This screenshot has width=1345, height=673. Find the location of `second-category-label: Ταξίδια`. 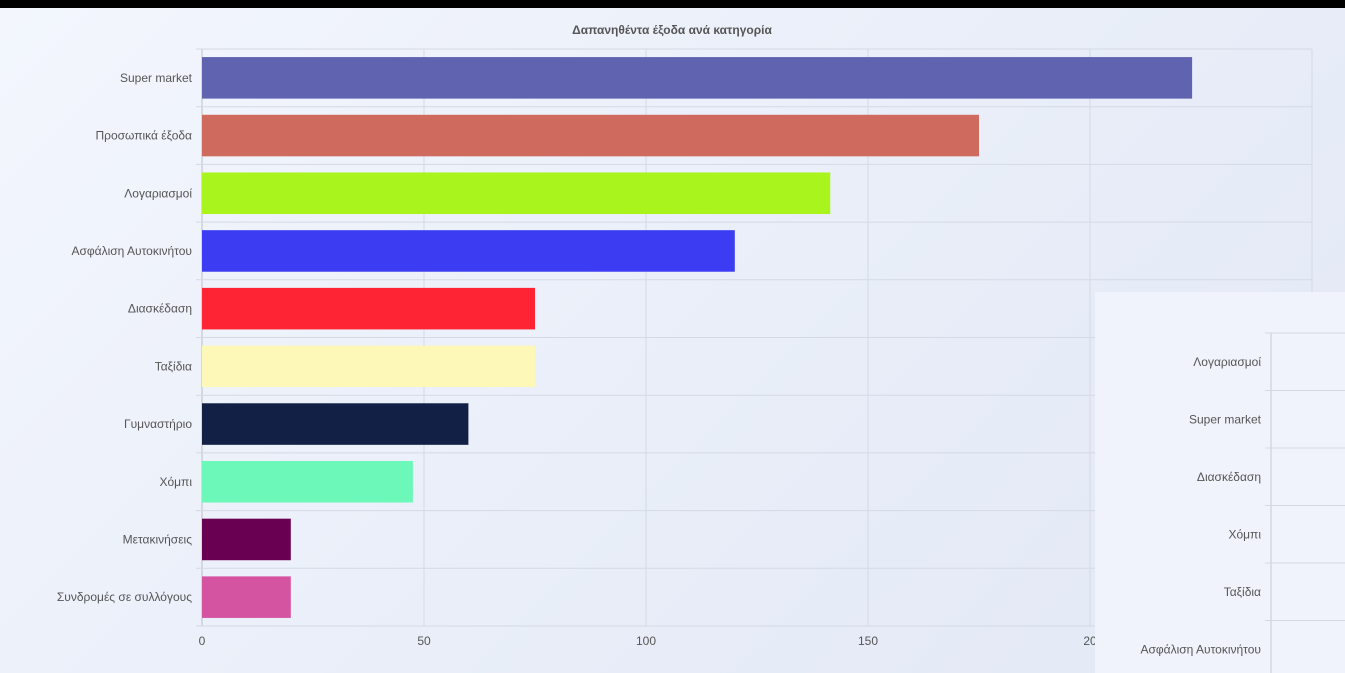

second-category-label: Ταξίδια is located at coordinates (1242, 592).